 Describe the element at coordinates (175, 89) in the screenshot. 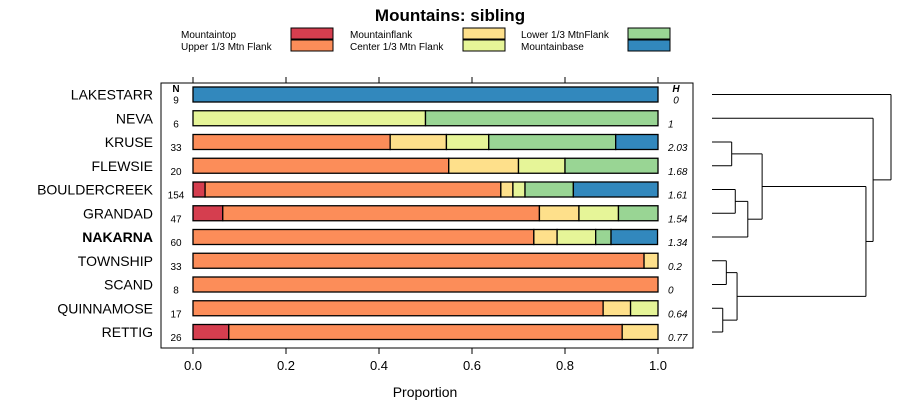

I see `n-column-header: N` at that location.